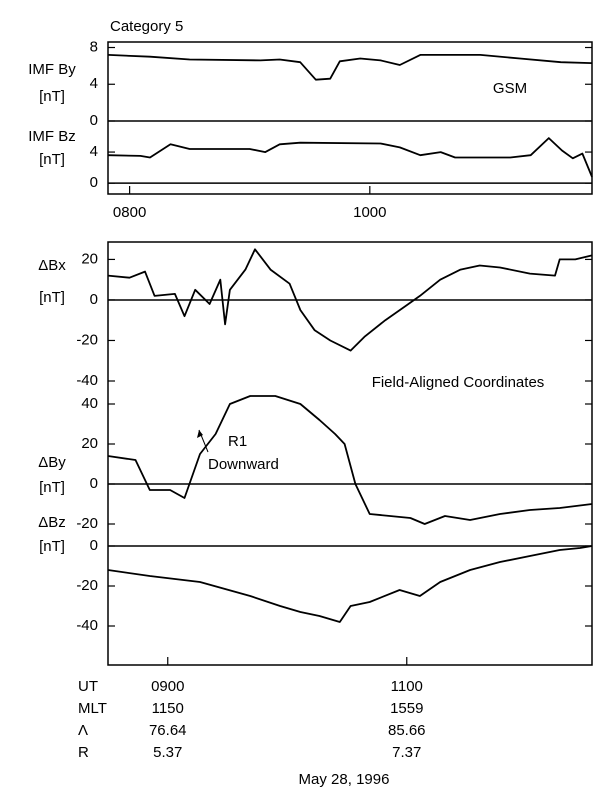 This screenshot has width=600, height=793. I want to click on annotation: GSM, so click(510, 88).